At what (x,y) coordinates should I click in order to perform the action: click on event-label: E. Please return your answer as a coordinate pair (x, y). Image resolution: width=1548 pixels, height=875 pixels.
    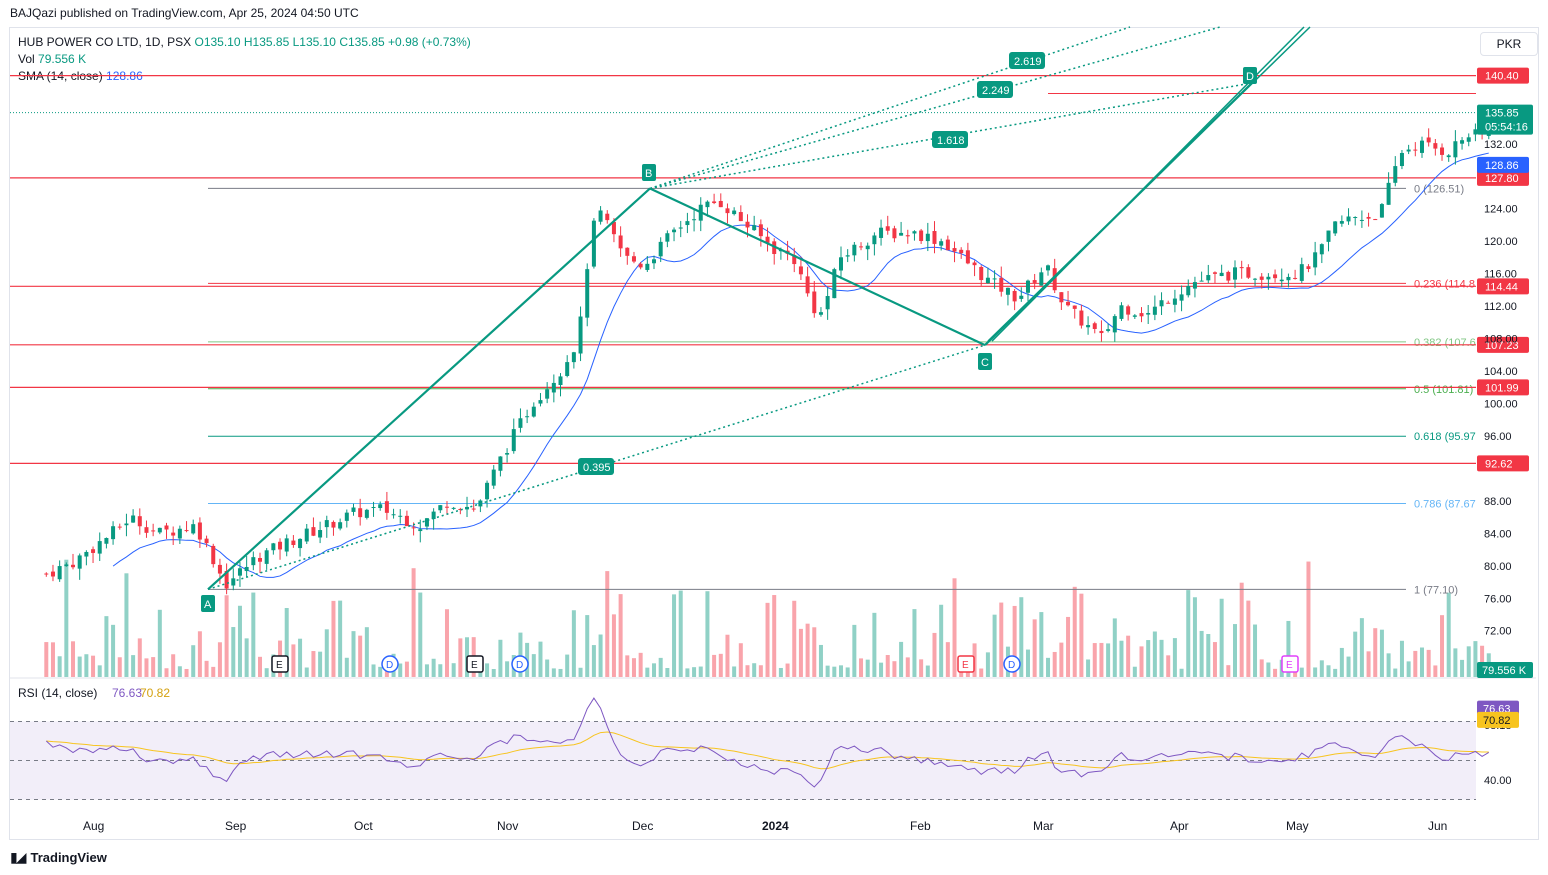
    Looking at the image, I should click on (279, 665).